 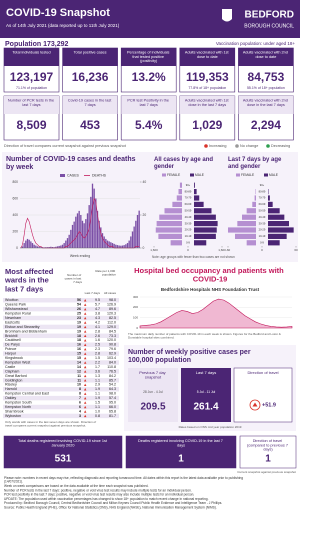 What do you see at coordinates (207, 88) in the screenshot?
I see `stat-note: 77.8% of 18+ population` at bounding box center [207, 88].